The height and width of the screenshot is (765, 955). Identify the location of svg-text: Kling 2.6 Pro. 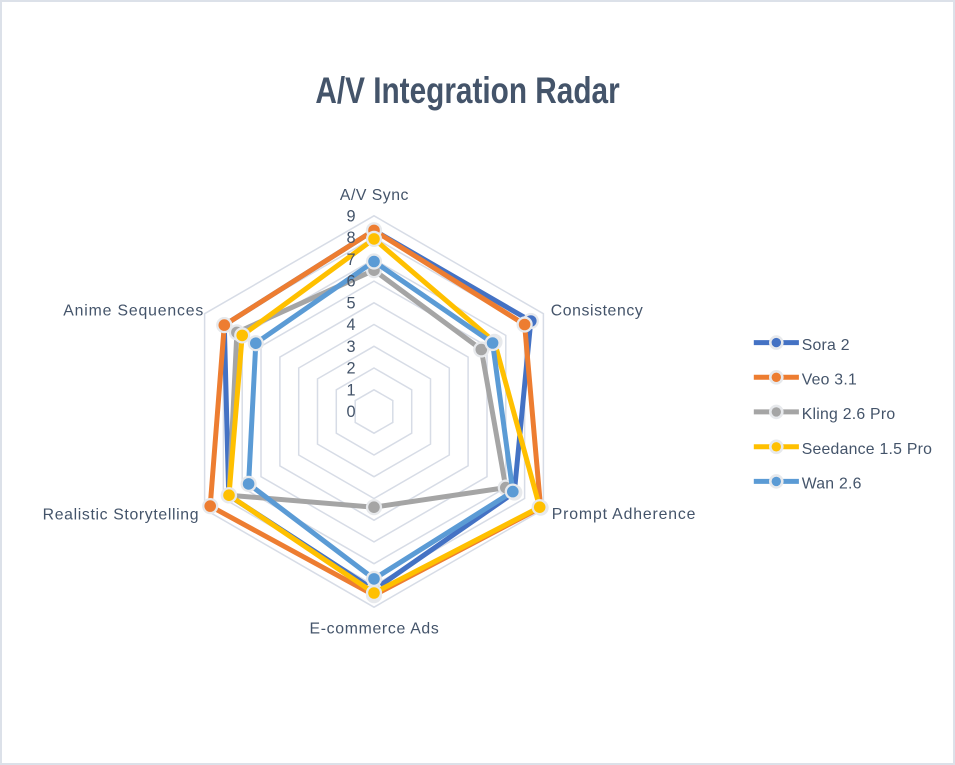
(849, 414).